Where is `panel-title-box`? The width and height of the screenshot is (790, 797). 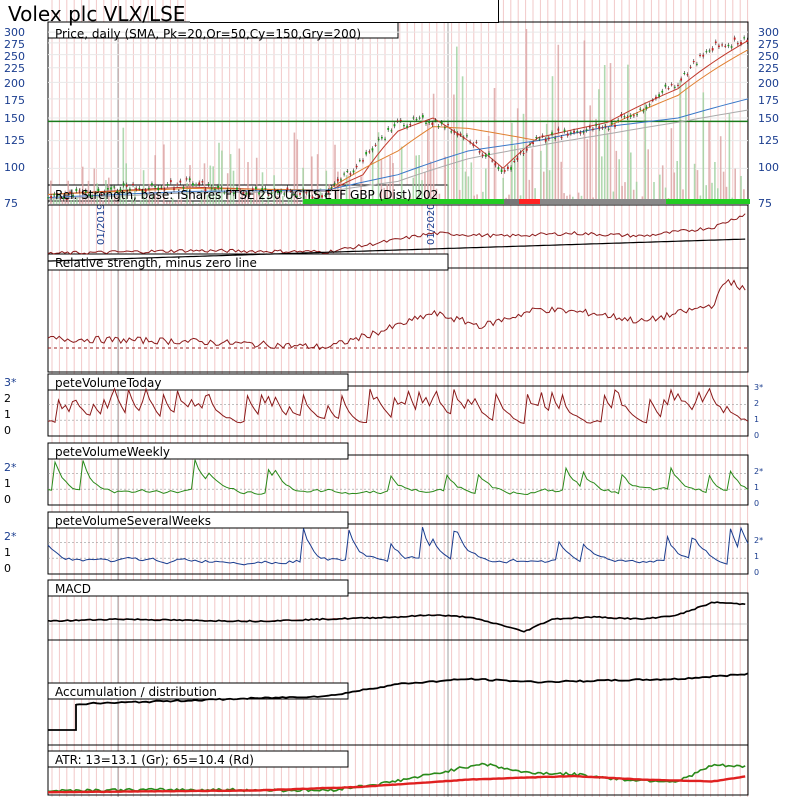 panel-title-box is located at coordinates (198, 691).